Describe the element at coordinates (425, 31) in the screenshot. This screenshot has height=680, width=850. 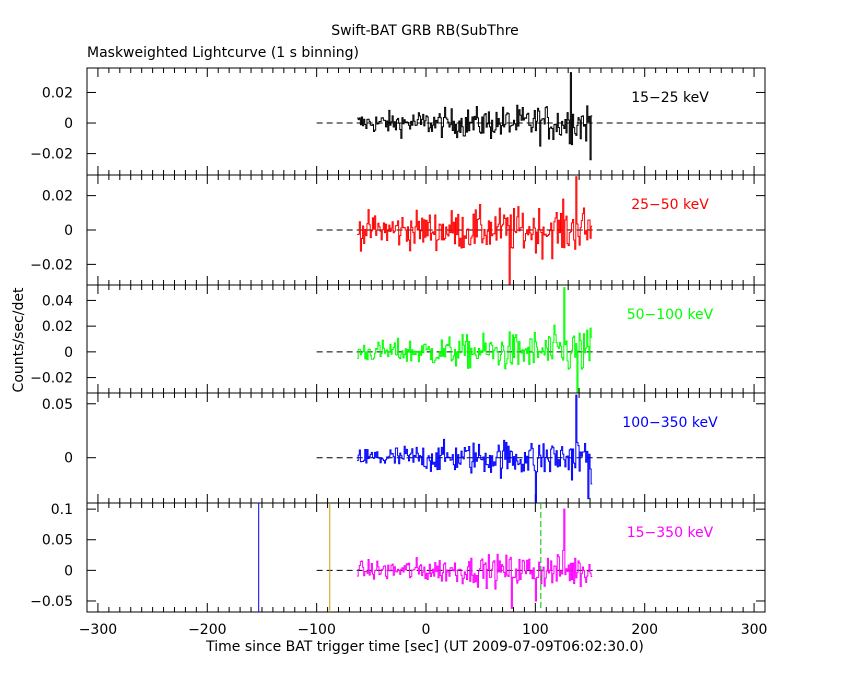
I see `chart-title: Swift-BAT GRB RB(SubThre` at that location.